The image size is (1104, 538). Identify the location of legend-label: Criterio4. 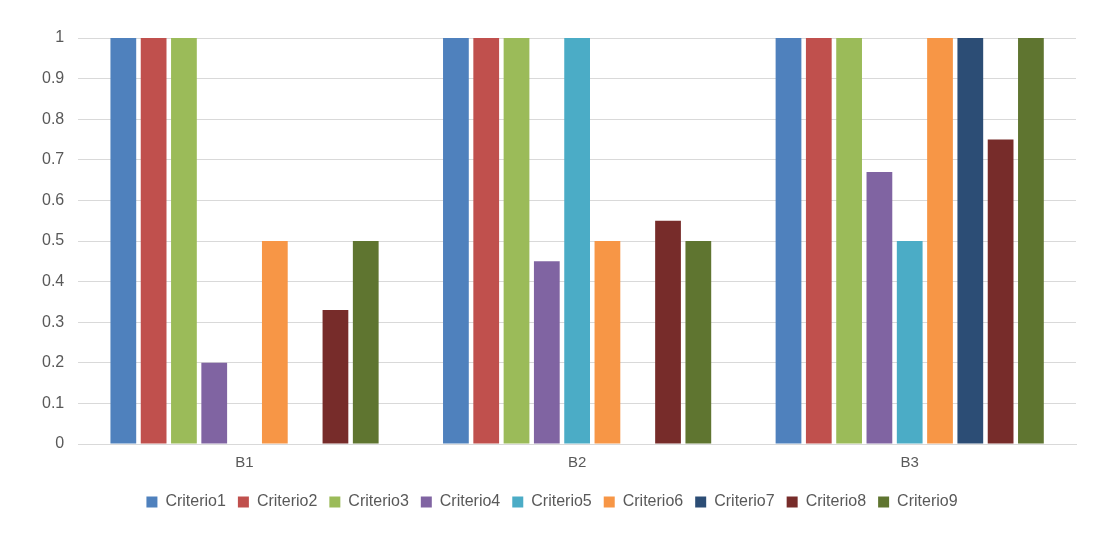
(470, 501).